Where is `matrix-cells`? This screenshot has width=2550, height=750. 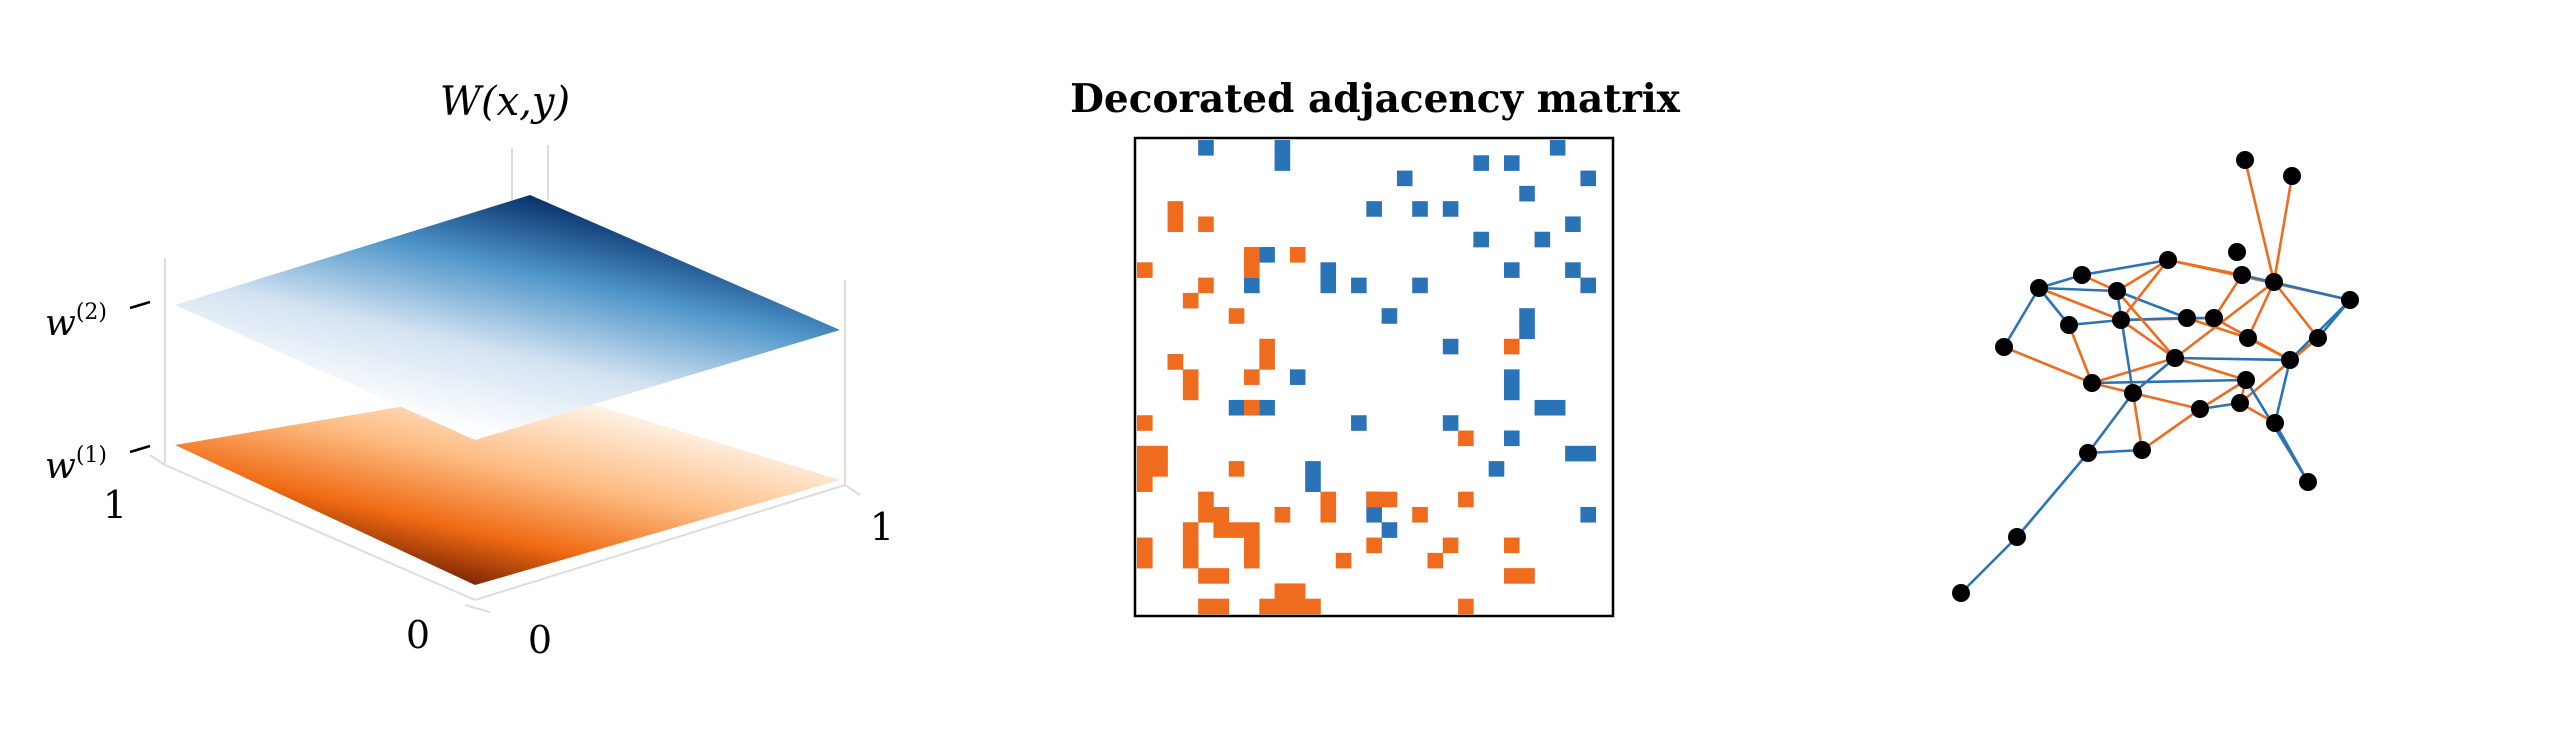
matrix-cells is located at coordinates (1367, 377).